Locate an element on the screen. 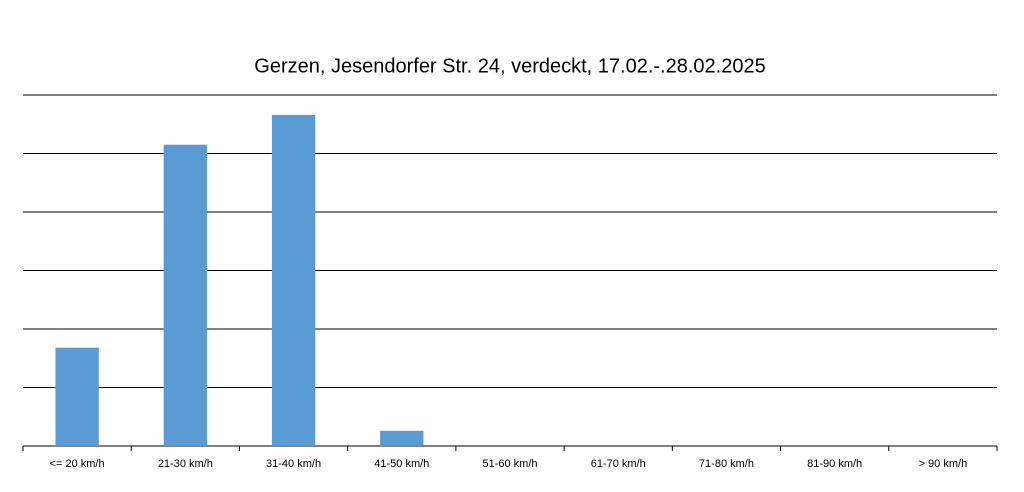 Image resolution: width=1024 pixels, height=492 pixels. x-tick-label: 61-70 km/h is located at coordinates (618, 464).